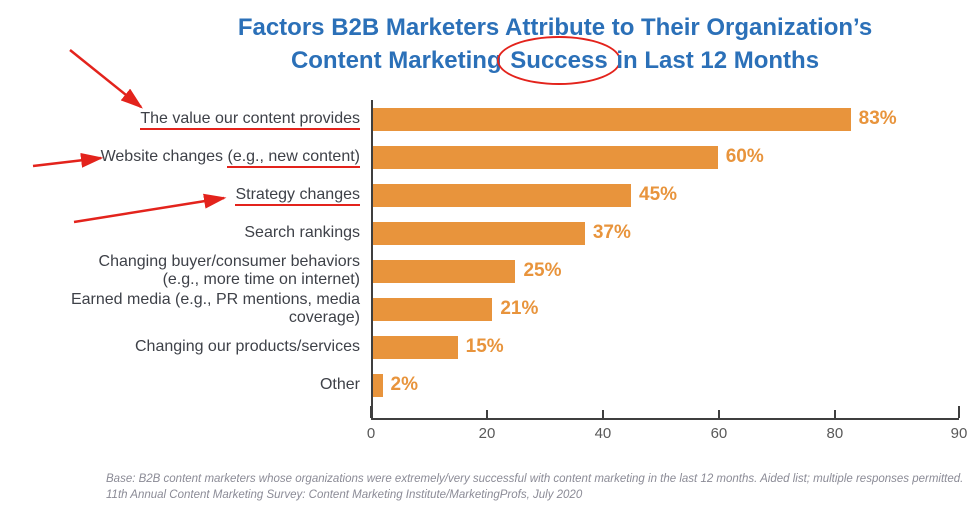 Image resolution: width=980 pixels, height=511 pixels. I want to click on x-axis-tick-label: 0, so click(371, 433).